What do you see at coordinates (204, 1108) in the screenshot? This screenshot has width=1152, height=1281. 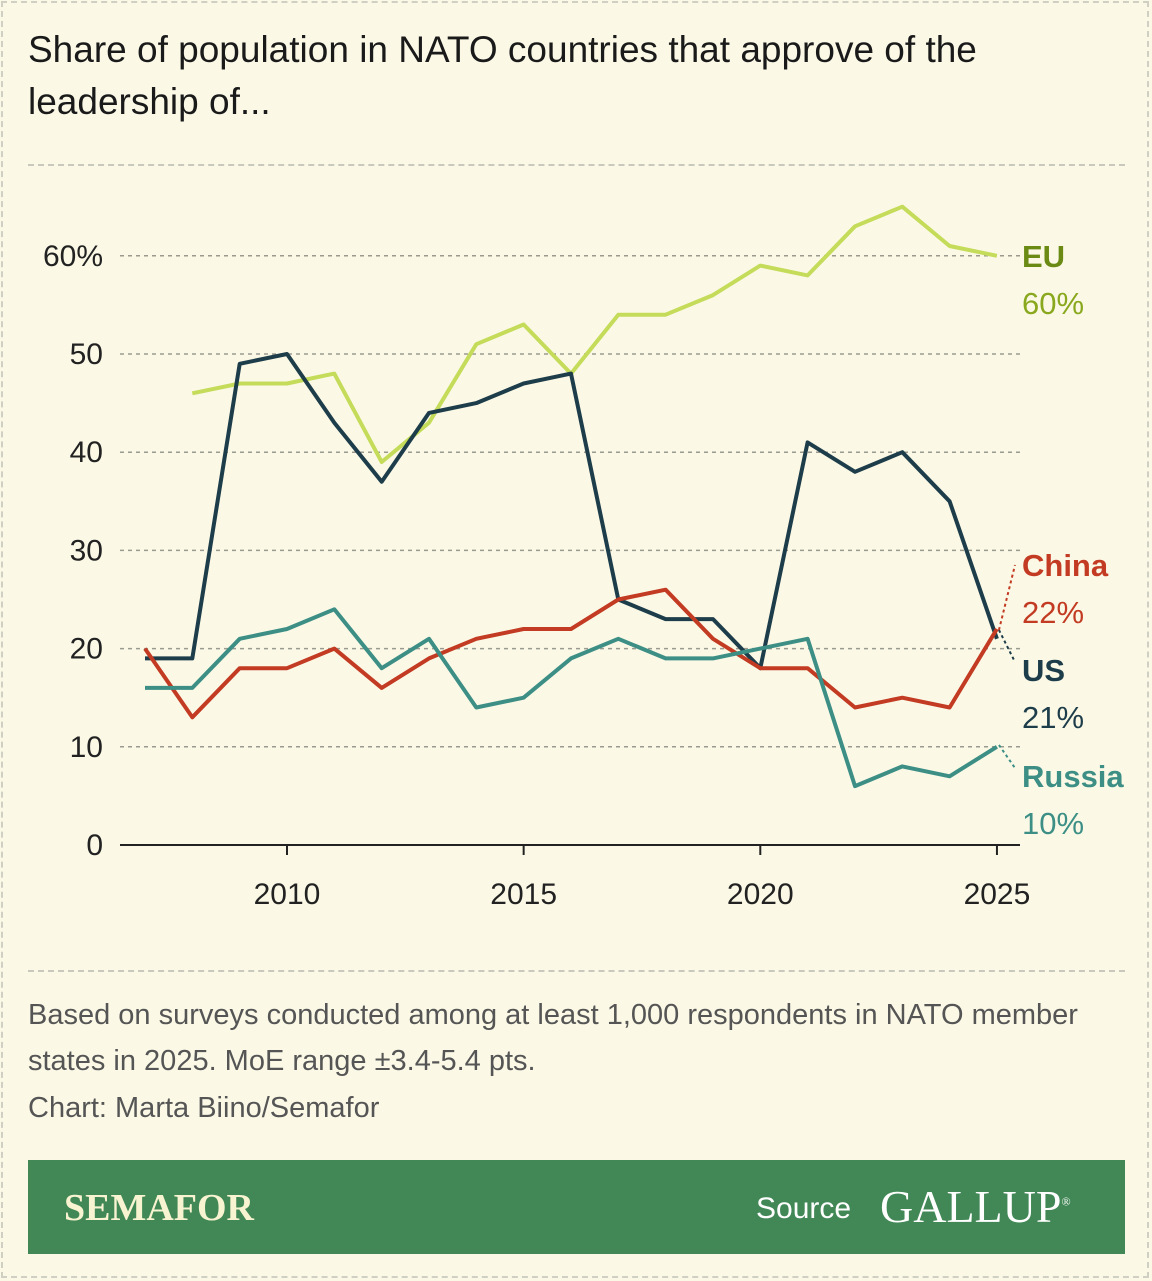 I see `chart-credit: Chart: Marta Biino/Semafor` at bounding box center [204, 1108].